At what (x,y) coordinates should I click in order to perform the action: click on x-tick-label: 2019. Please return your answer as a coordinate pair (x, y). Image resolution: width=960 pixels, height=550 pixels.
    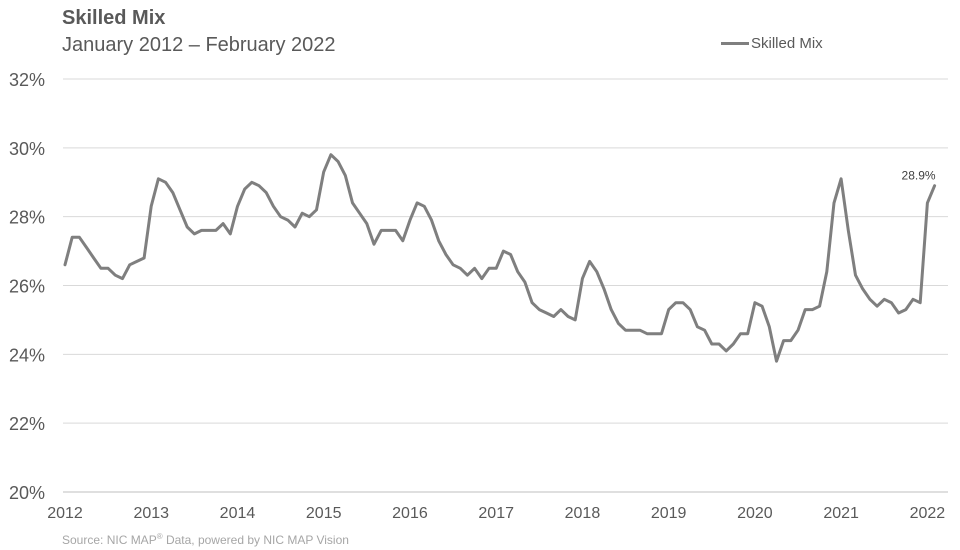
    Looking at the image, I should click on (669, 513).